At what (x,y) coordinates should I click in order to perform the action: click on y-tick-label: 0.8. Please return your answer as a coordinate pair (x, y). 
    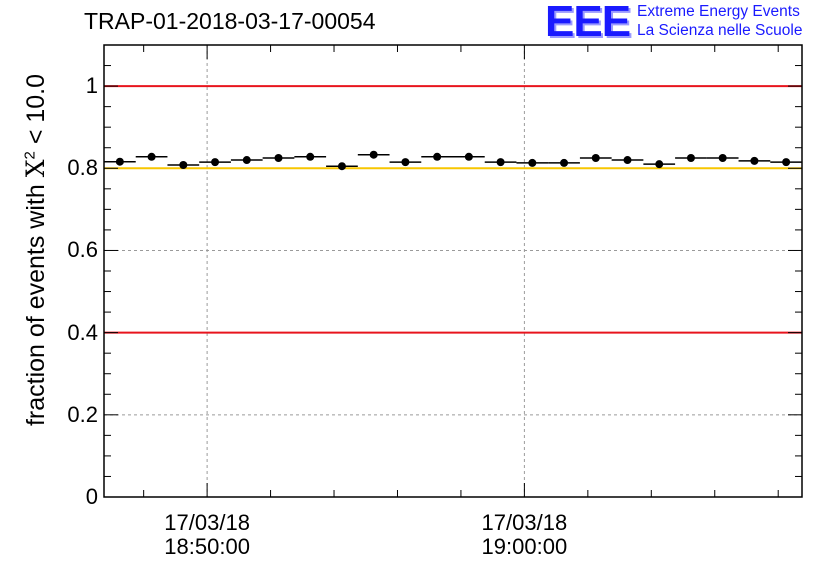
    Looking at the image, I should click on (82, 168).